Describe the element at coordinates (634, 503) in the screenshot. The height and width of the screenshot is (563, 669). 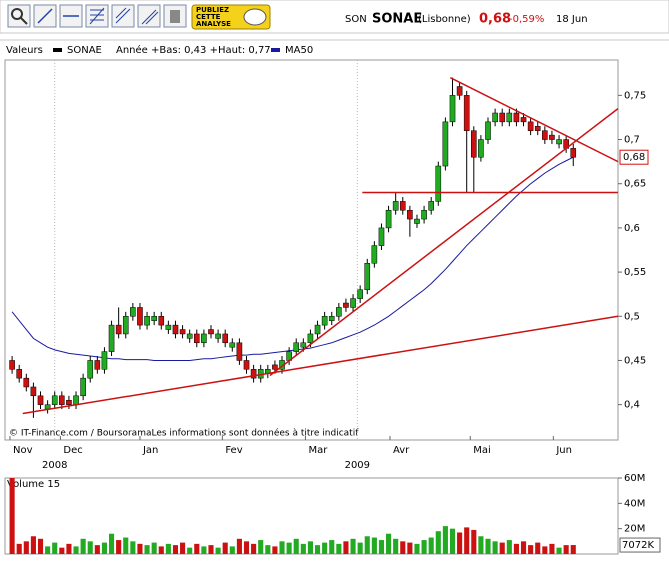
I see `y-tick-label: 40M` at that location.